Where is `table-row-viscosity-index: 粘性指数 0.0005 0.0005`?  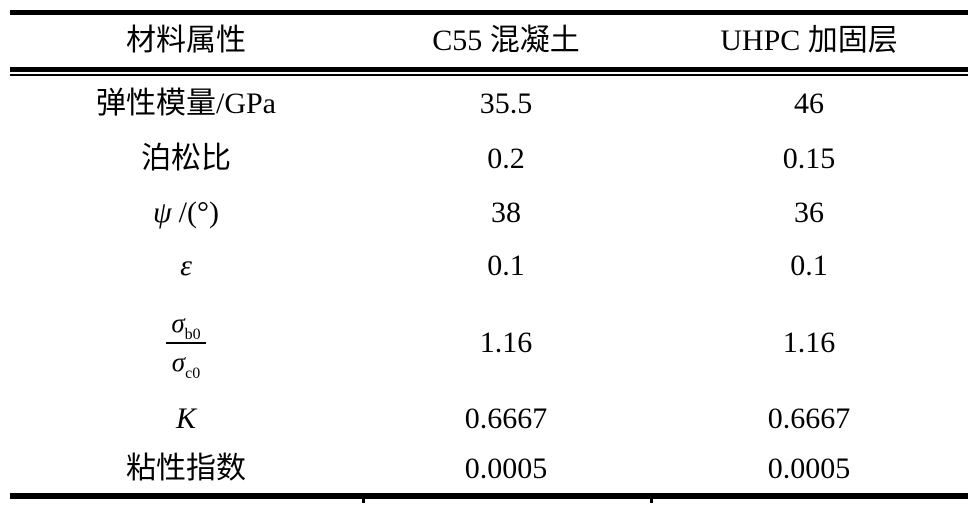
table-row-viscosity-index: 粘性指数 0.0005 0.0005 is located at coordinates (489, 469).